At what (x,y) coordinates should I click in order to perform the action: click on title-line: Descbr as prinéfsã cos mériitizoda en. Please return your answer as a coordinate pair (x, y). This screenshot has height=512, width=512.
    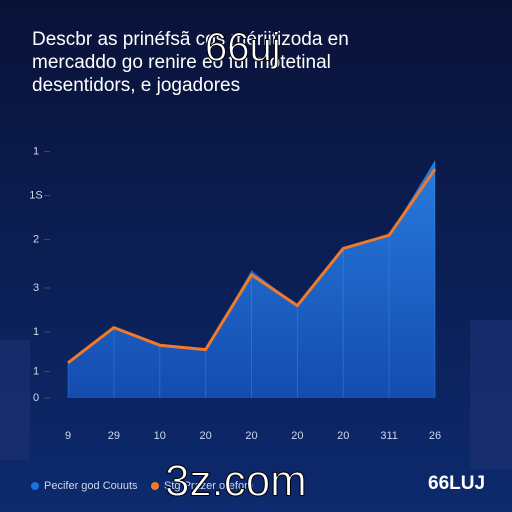
    Looking at the image, I should click on (190, 39).